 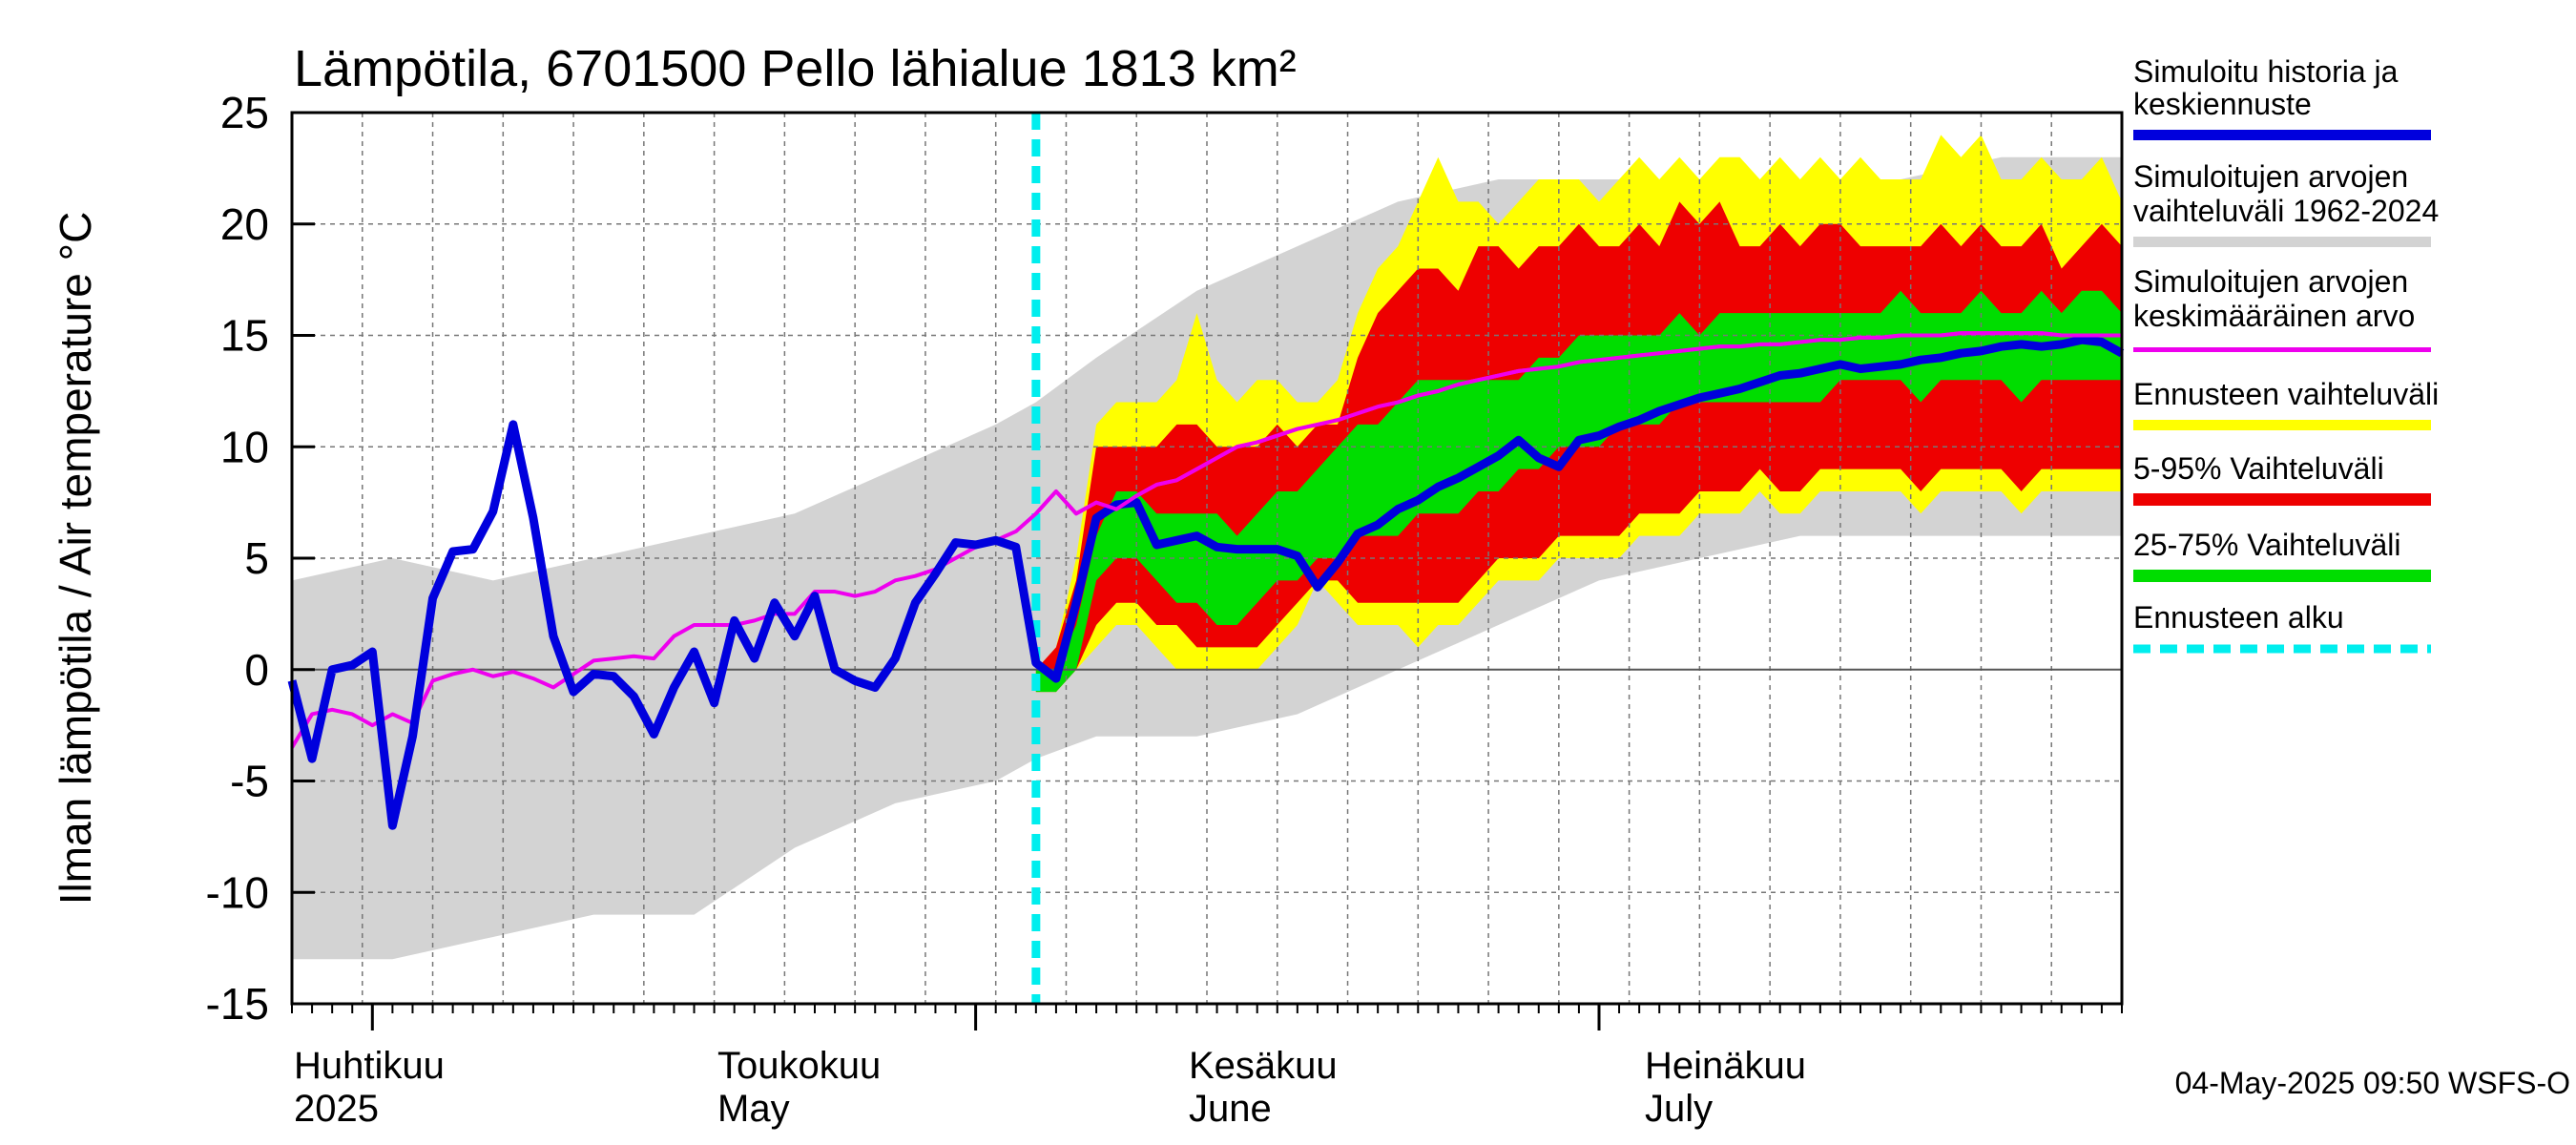 I want to click on y-tick-label: -15, so click(x=237, y=1004).